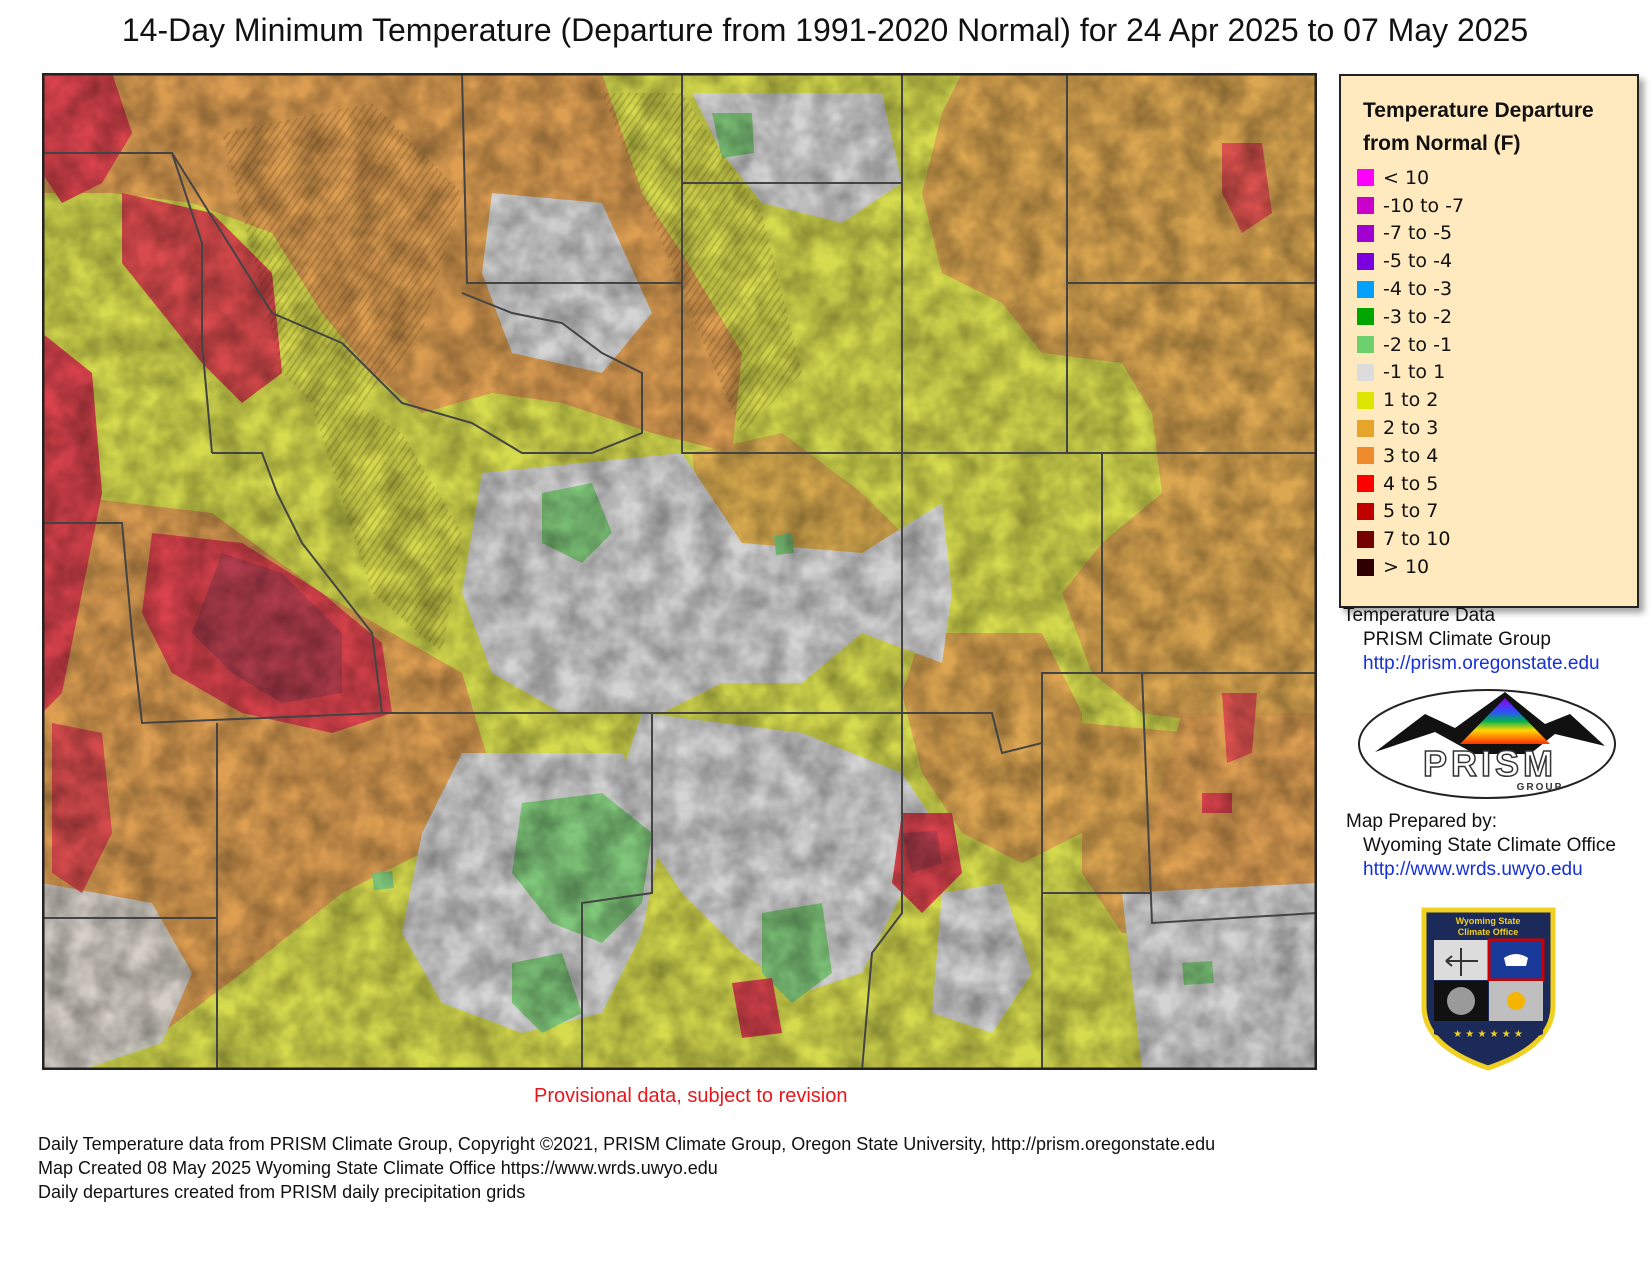 Image resolution: width=1650 pixels, height=1275 pixels. Describe the element at coordinates (1424, 205) in the screenshot. I see `legend-label: -10 to -7` at that location.